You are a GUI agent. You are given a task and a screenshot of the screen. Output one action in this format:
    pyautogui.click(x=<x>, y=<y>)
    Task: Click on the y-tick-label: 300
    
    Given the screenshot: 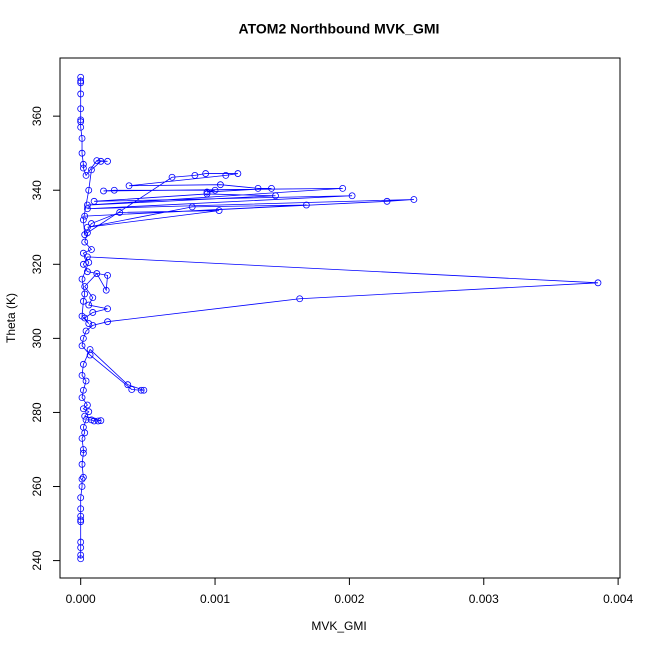 What is the action you would take?
    pyautogui.click(x=37, y=338)
    